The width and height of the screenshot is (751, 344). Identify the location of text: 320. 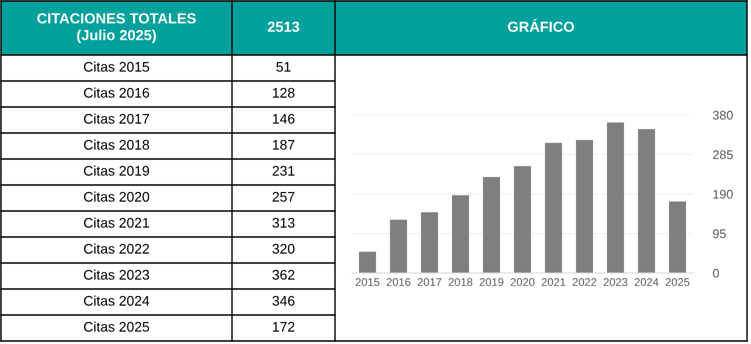
(283, 249).